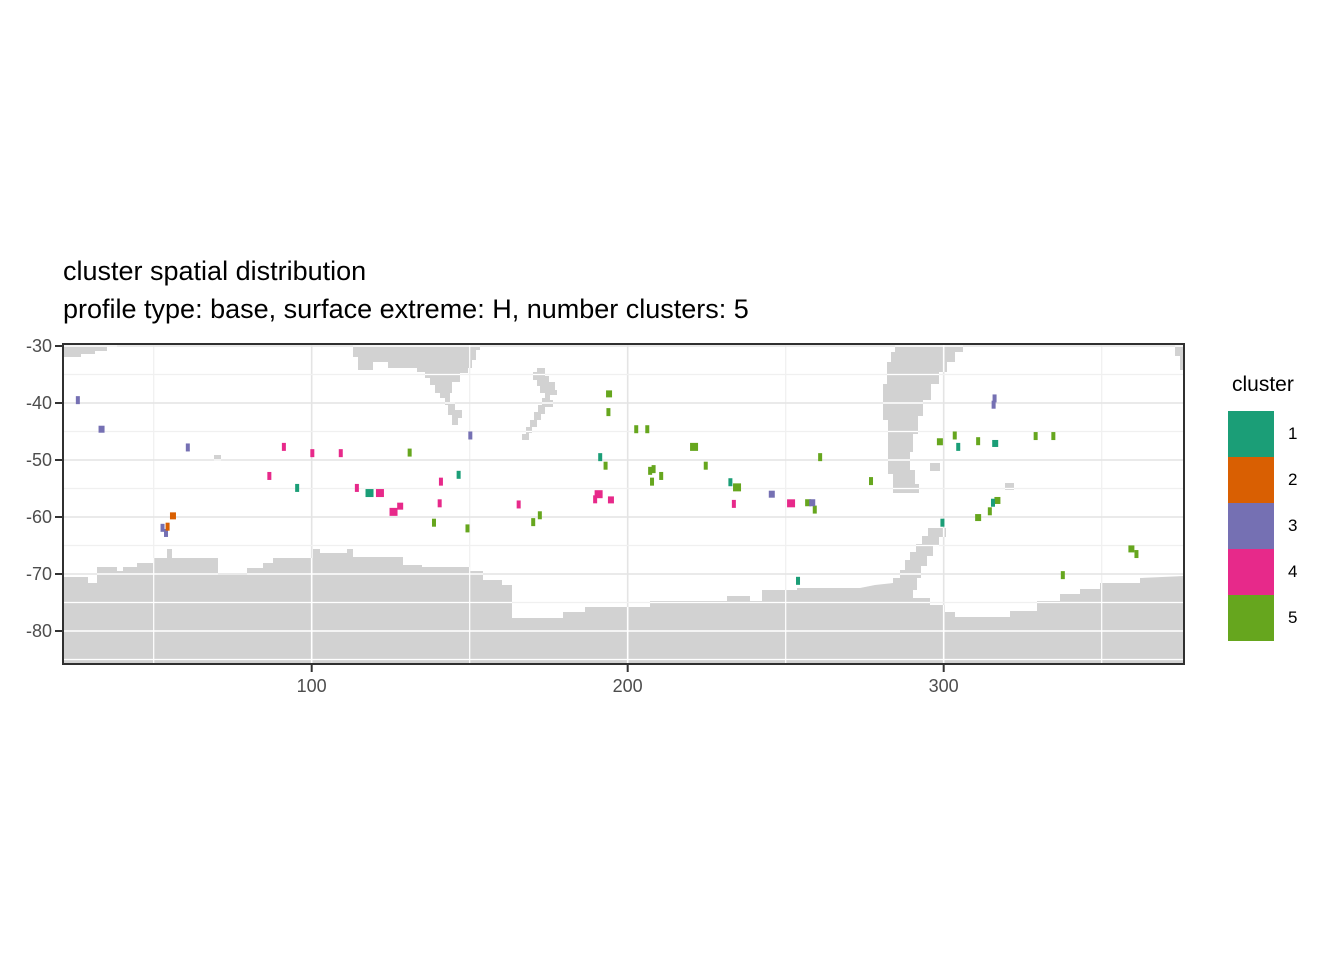 This screenshot has height=960, width=1344. Describe the element at coordinates (311, 686) in the screenshot. I see `x-tick-label: 100` at that location.